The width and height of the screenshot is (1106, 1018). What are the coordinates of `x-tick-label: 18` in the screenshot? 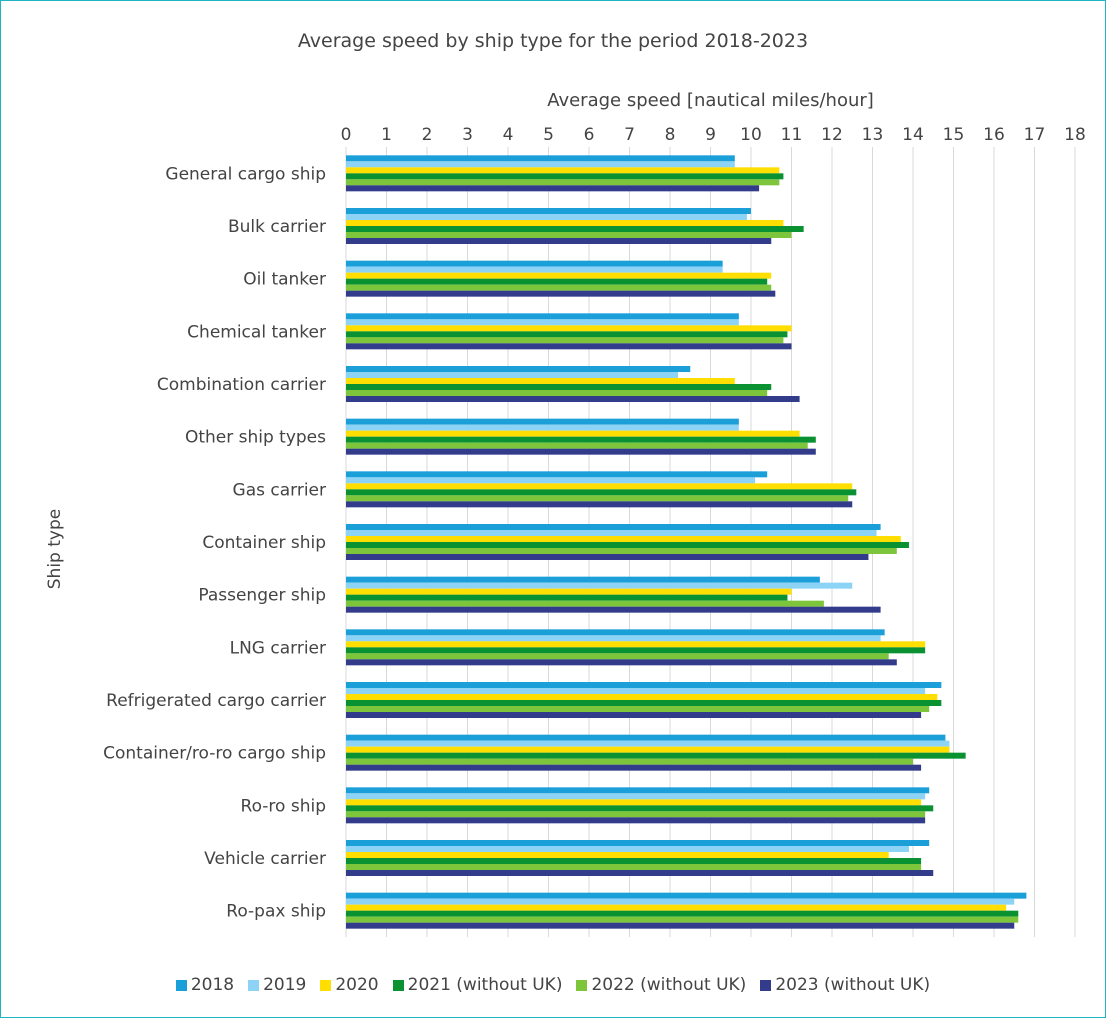 It's located at (1075, 135).